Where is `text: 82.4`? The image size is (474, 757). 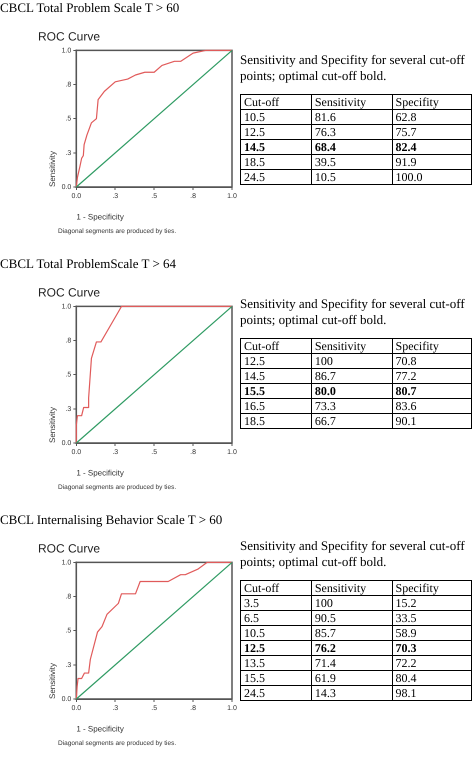
text: 82.4 is located at coordinates (432, 147).